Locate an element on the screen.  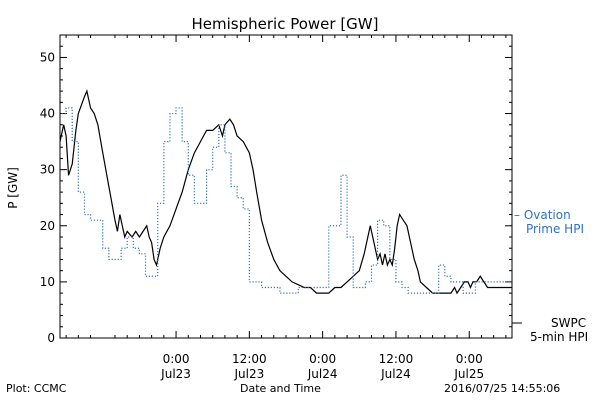
footer-timestamp: 2016/07/25 14:55:06 is located at coordinates (502, 388).